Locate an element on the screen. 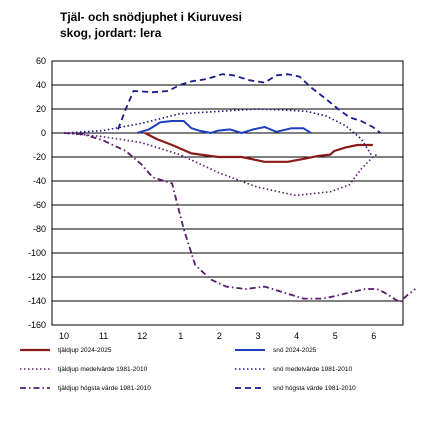  y-tick-label: 60 is located at coordinates (41, 61).